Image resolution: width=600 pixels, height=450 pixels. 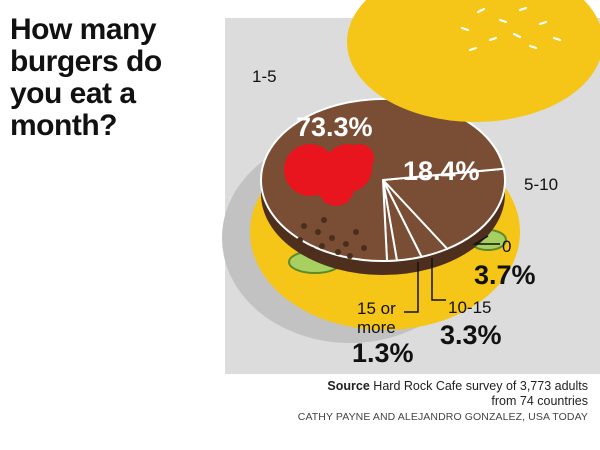 I want to click on slice-value-15-or-more: 1.3%, so click(x=383, y=353).